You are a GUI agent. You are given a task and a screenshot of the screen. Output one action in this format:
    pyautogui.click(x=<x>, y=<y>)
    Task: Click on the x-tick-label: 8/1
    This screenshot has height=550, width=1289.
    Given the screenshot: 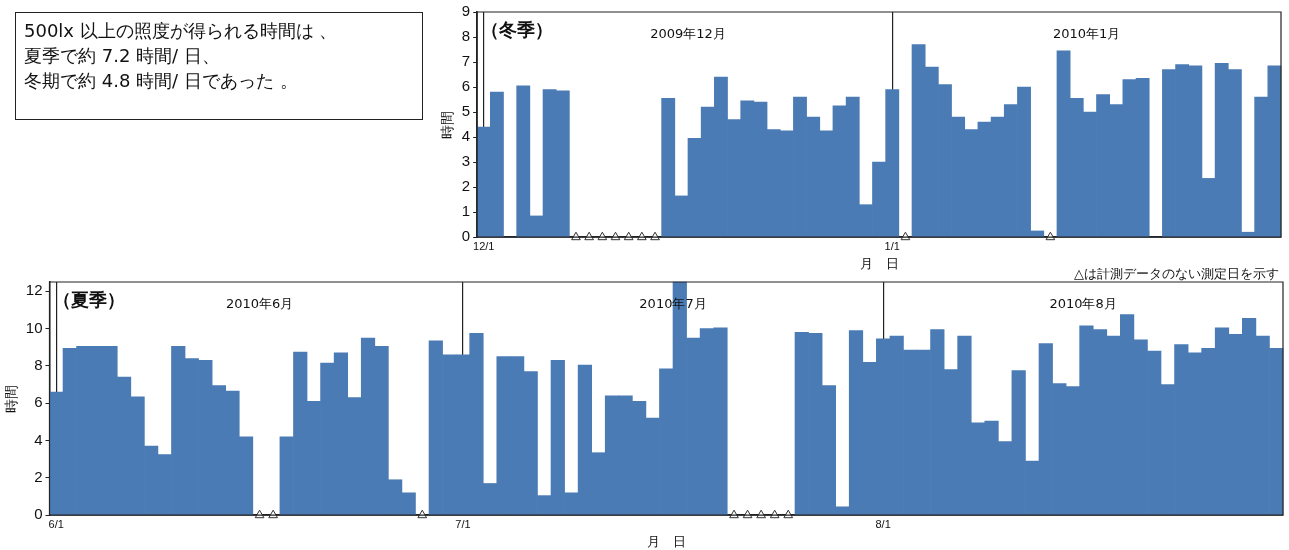 What is the action you would take?
    pyautogui.click(x=883, y=523)
    